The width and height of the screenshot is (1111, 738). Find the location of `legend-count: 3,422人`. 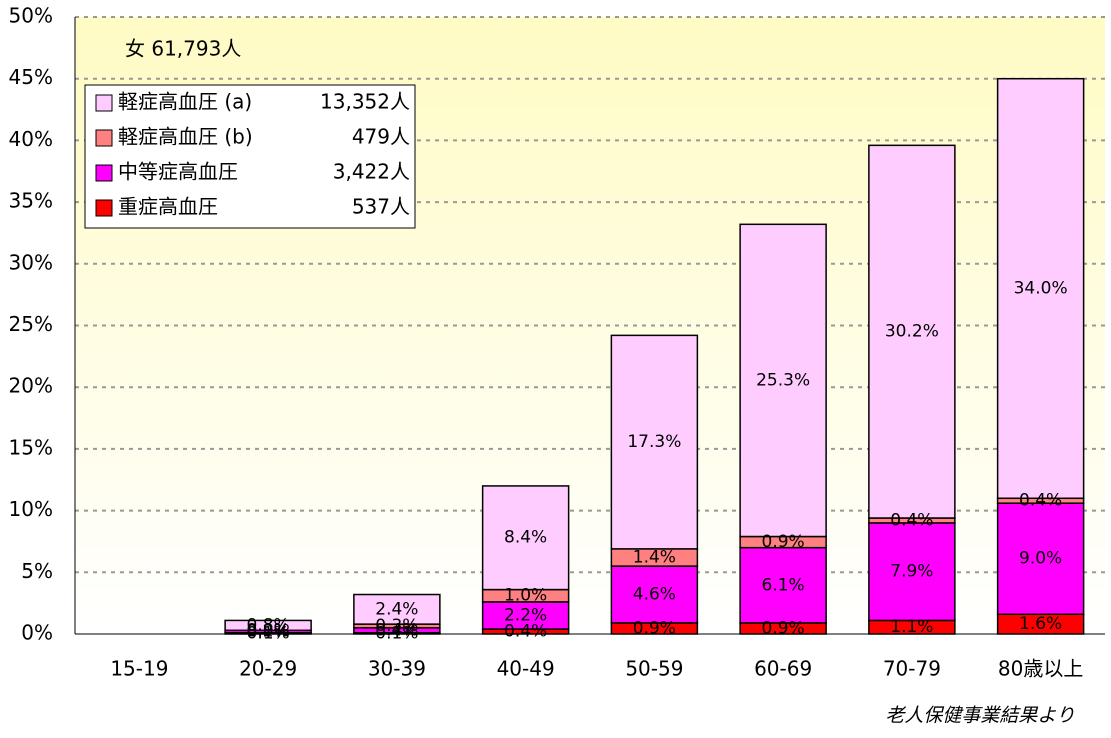

legend-count: 3,422人 is located at coordinates (371, 172).